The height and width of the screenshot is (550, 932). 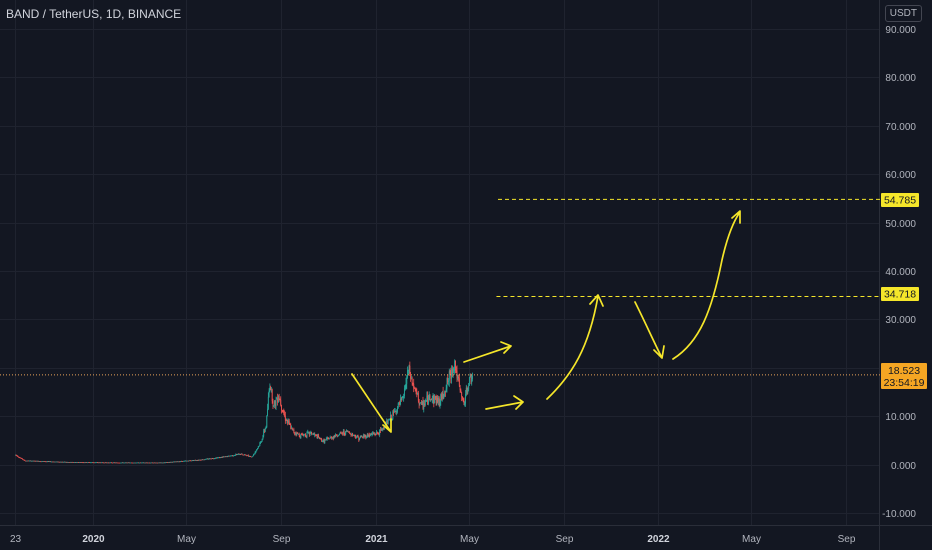 What do you see at coordinates (487, 352) in the screenshot?
I see `up-arrow-2021-top` at bounding box center [487, 352].